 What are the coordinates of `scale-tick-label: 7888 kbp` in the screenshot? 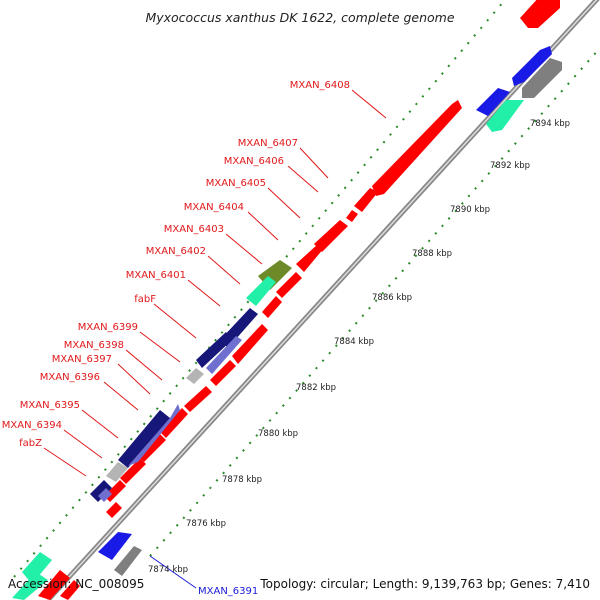 It's located at (432, 254).